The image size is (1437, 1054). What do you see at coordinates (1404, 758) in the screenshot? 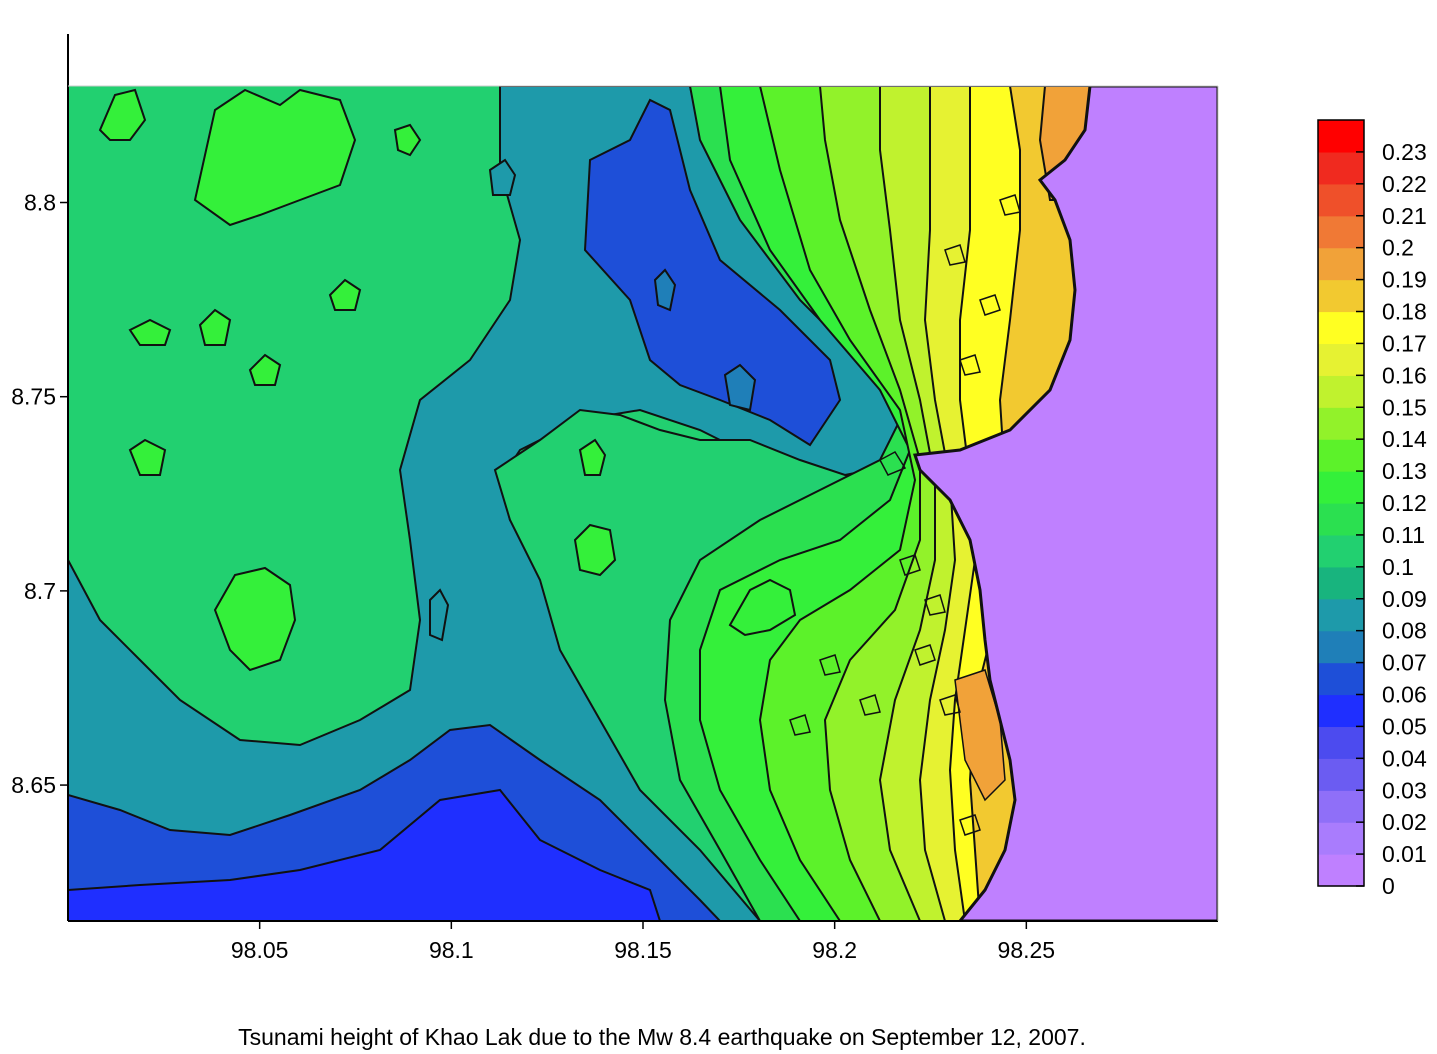
I see `colorbar-tick-label: 0.04` at bounding box center [1404, 758].